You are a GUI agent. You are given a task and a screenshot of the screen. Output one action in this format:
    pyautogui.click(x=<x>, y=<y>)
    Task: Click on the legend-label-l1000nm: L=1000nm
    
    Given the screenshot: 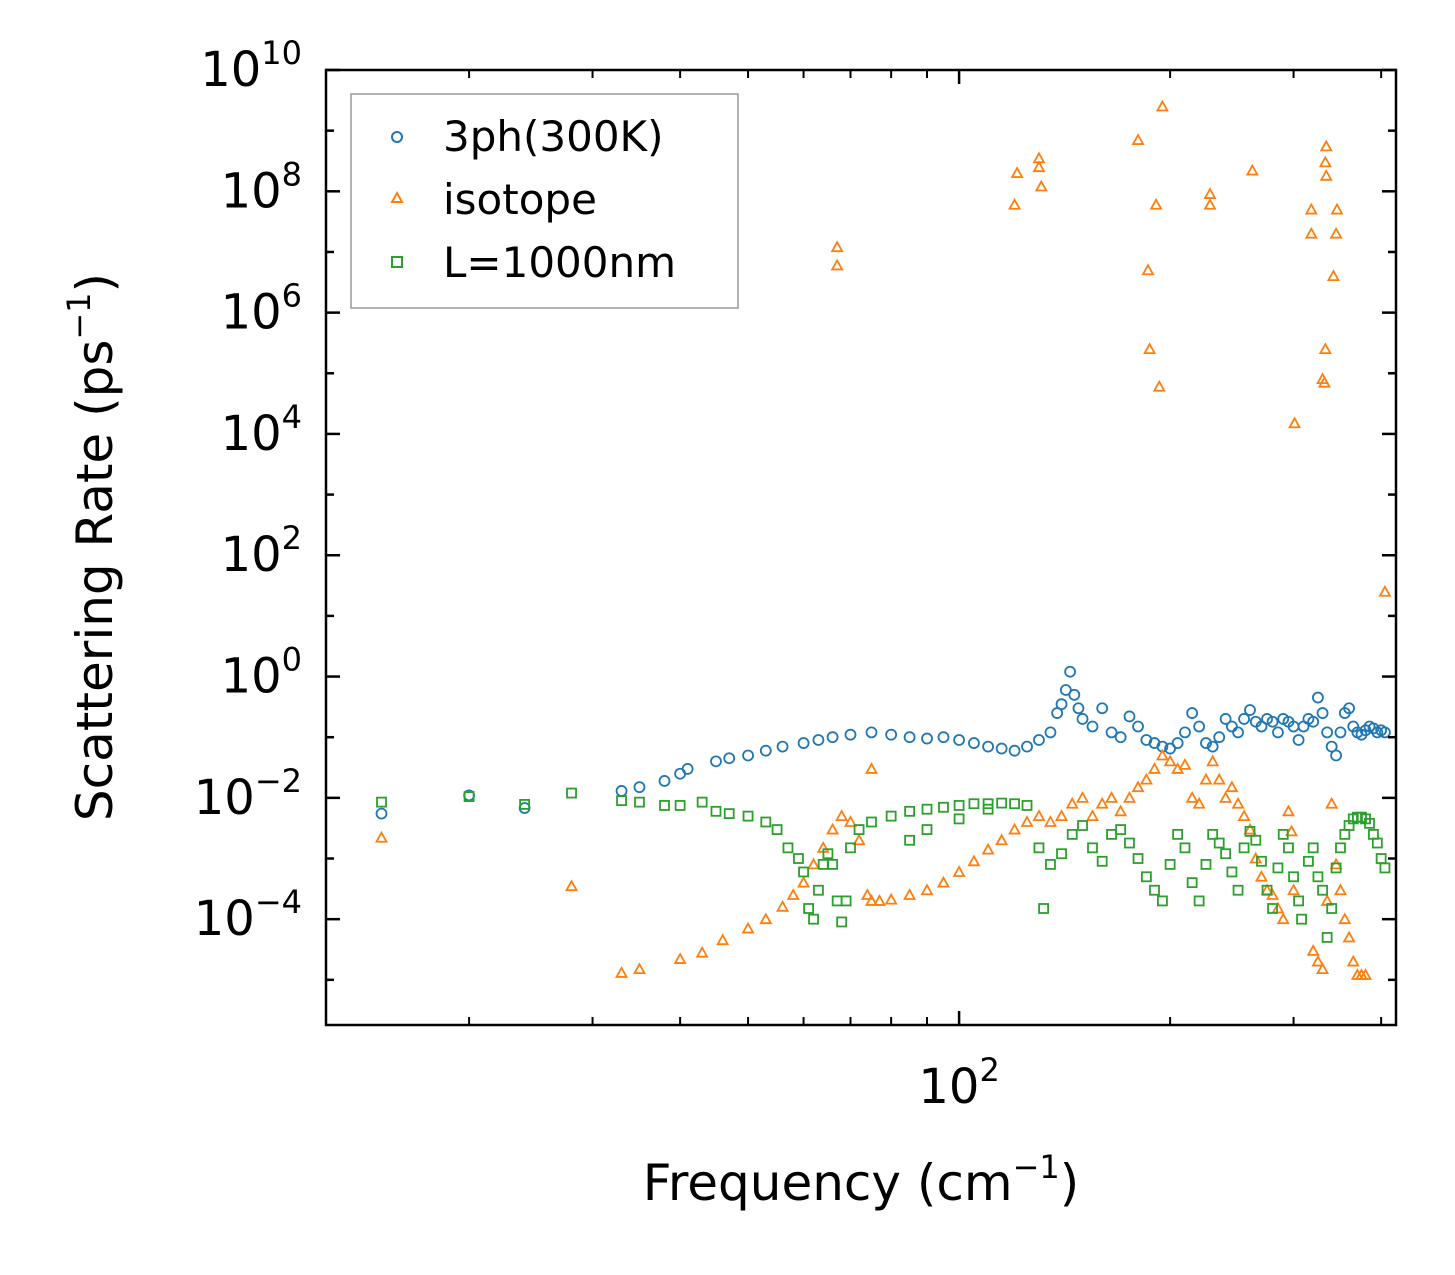 What is the action you would take?
    pyautogui.click(x=559, y=262)
    